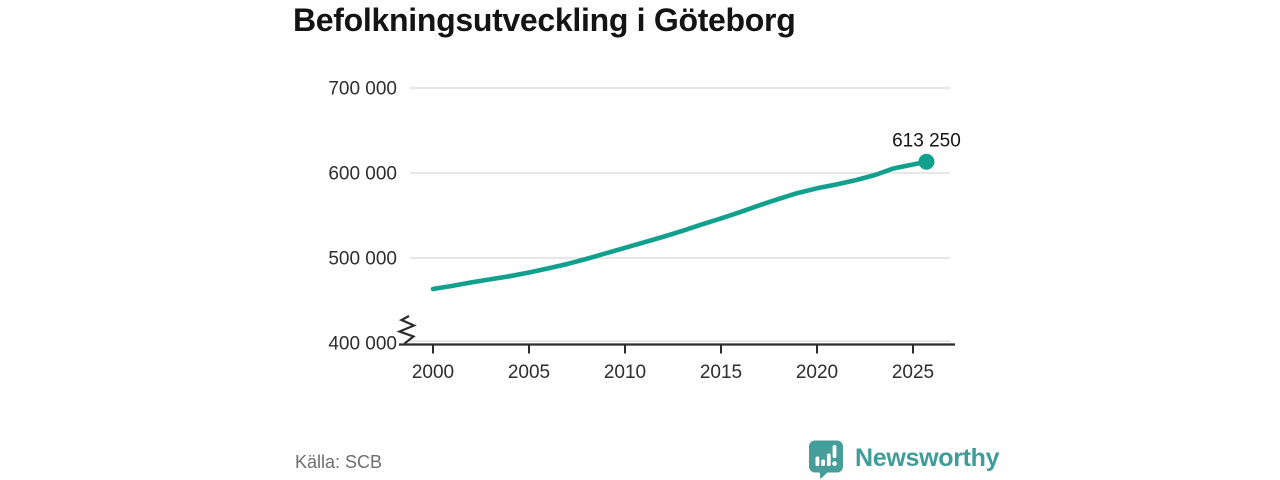 This screenshot has width=1280, height=480. I want to click on y-tick-label: 400 000, so click(362, 344).